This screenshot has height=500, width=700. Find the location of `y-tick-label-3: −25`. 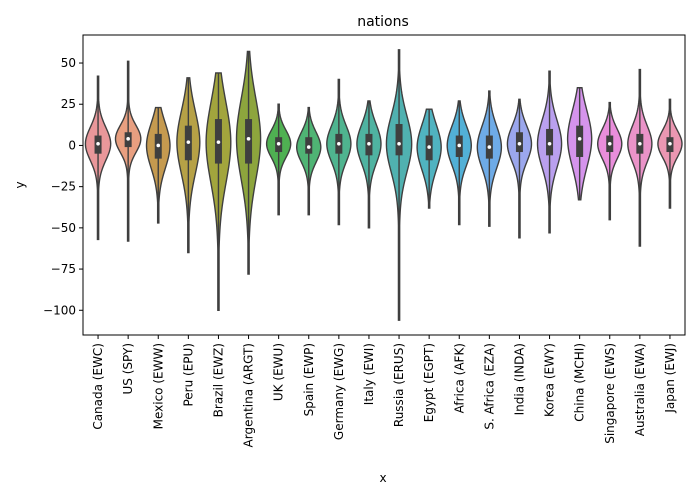

y-tick-label-3: −25 is located at coordinates (63, 187).